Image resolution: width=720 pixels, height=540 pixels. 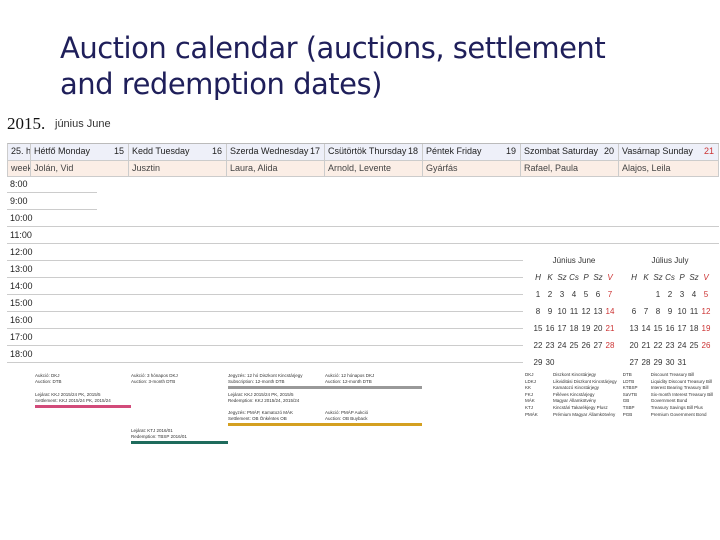 I want to click on abbr-text: Government Bond, so click(x=669, y=401).